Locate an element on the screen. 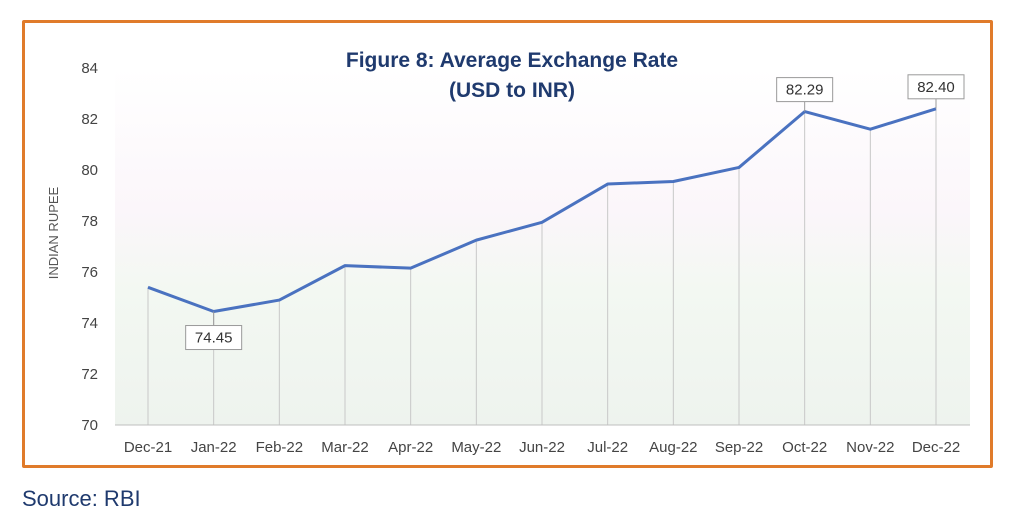 The image size is (1024, 523). y-tick-label: 84 is located at coordinates (89, 68).